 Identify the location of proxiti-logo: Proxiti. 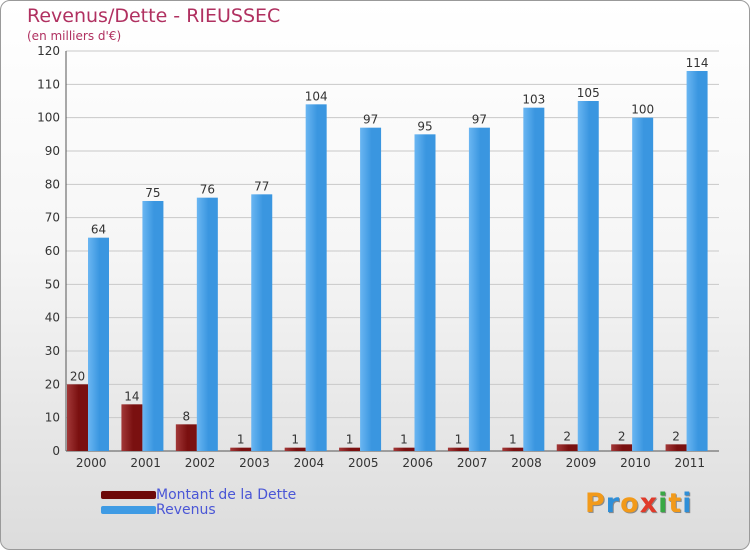
(639, 503).